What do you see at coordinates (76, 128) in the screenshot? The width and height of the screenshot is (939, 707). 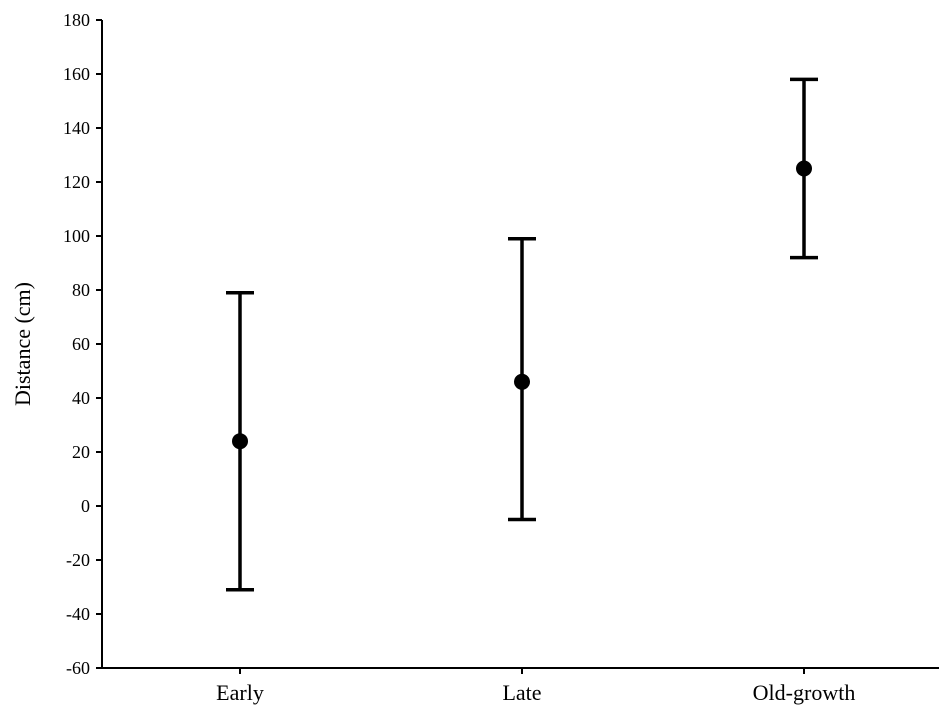 I see `y-tick-label: 140` at bounding box center [76, 128].